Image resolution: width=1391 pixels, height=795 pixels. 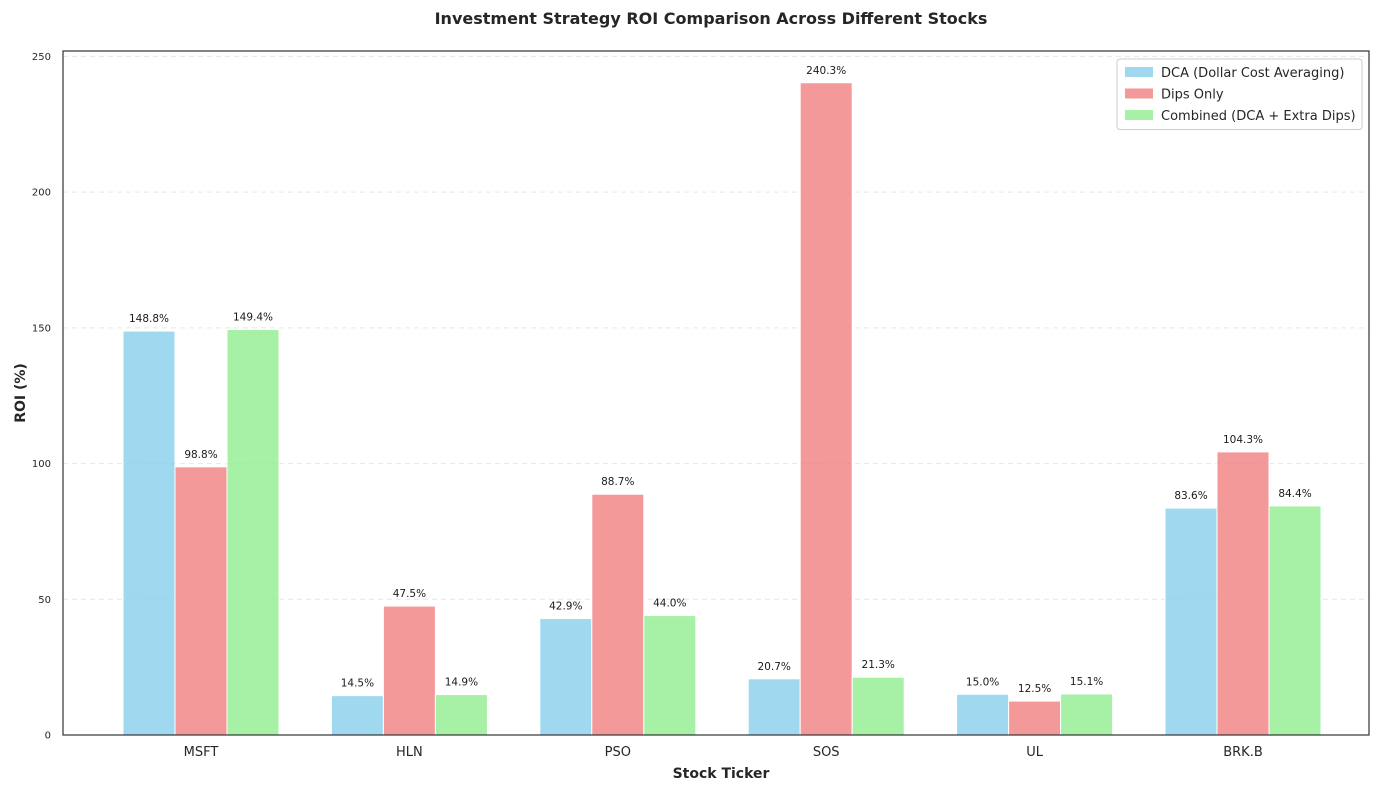 What do you see at coordinates (982, 682) in the screenshot?
I see `bar-value-label: 15.0%` at bounding box center [982, 682].